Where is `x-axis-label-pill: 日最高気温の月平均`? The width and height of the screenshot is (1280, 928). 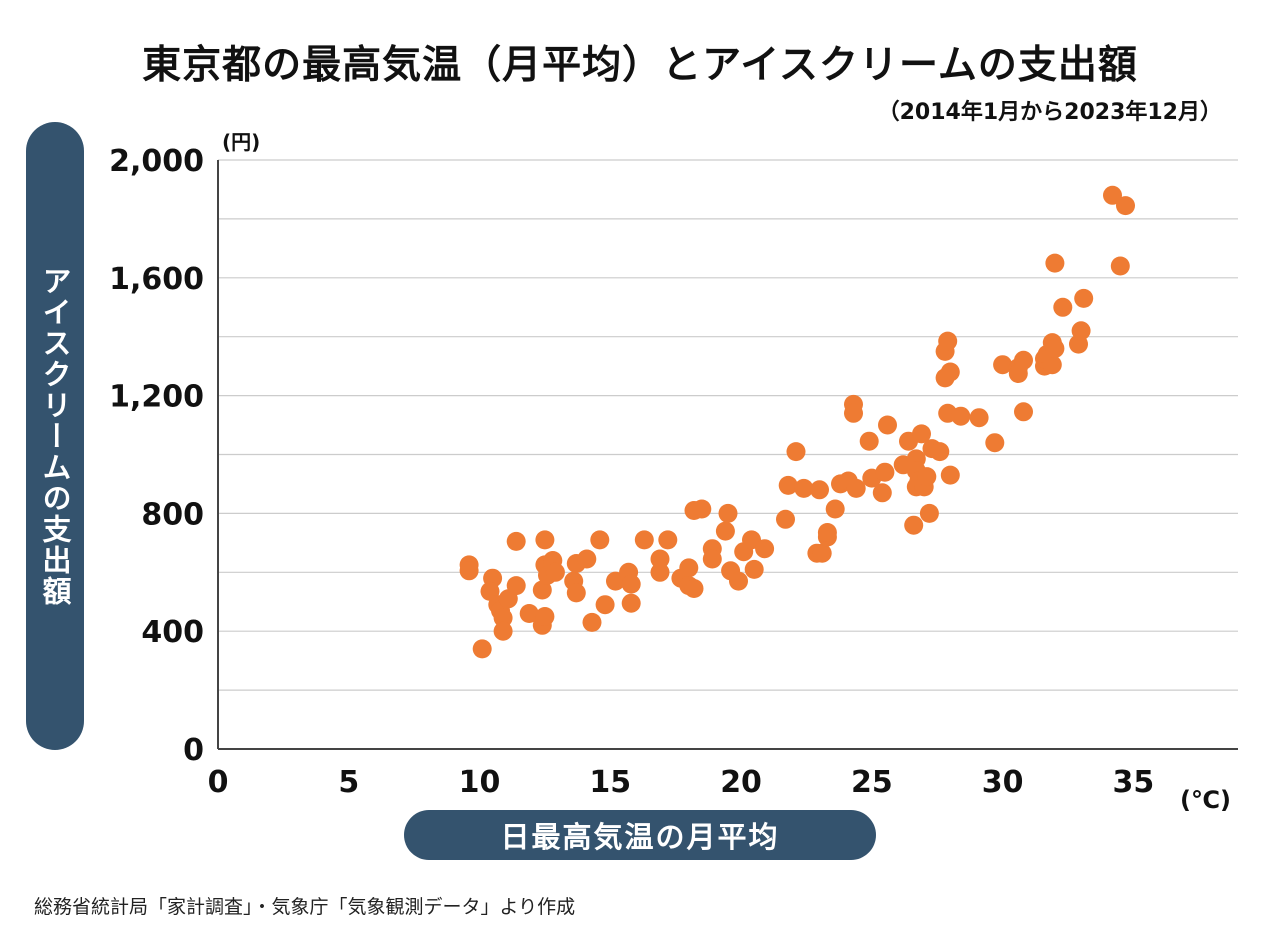 x-axis-label-pill: 日最高気温の月平均 is located at coordinates (640, 835).